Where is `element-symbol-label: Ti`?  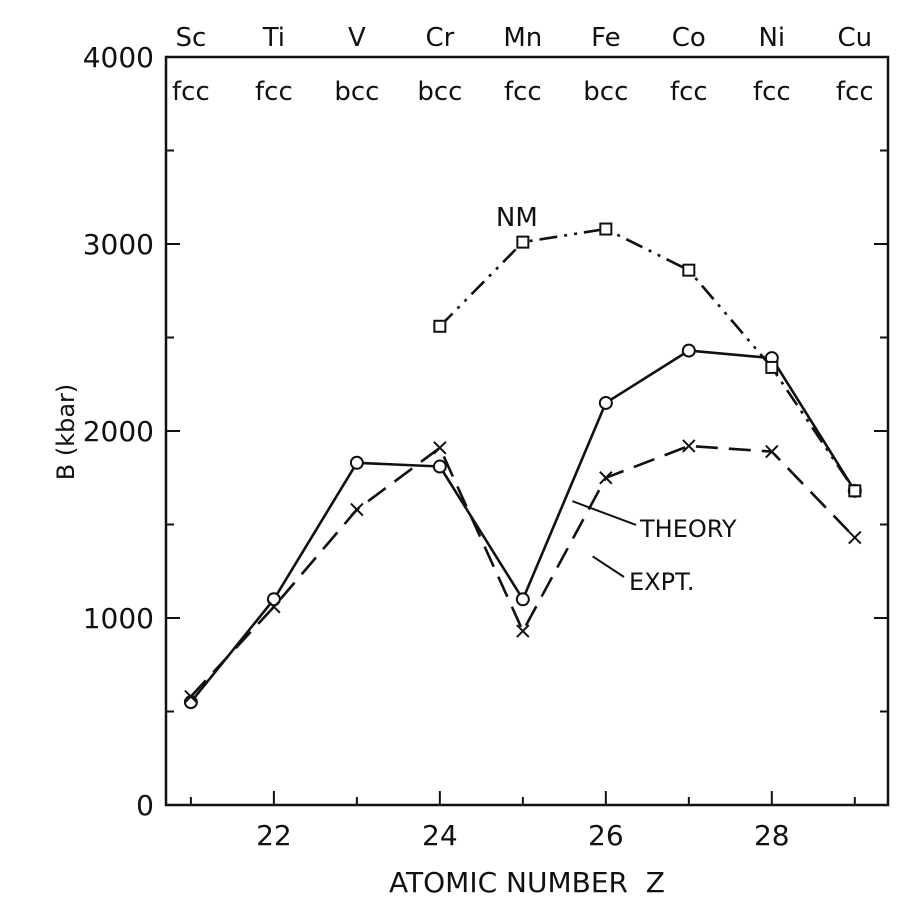 element-symbol-label: Ti is located at coordinates (273, 38).